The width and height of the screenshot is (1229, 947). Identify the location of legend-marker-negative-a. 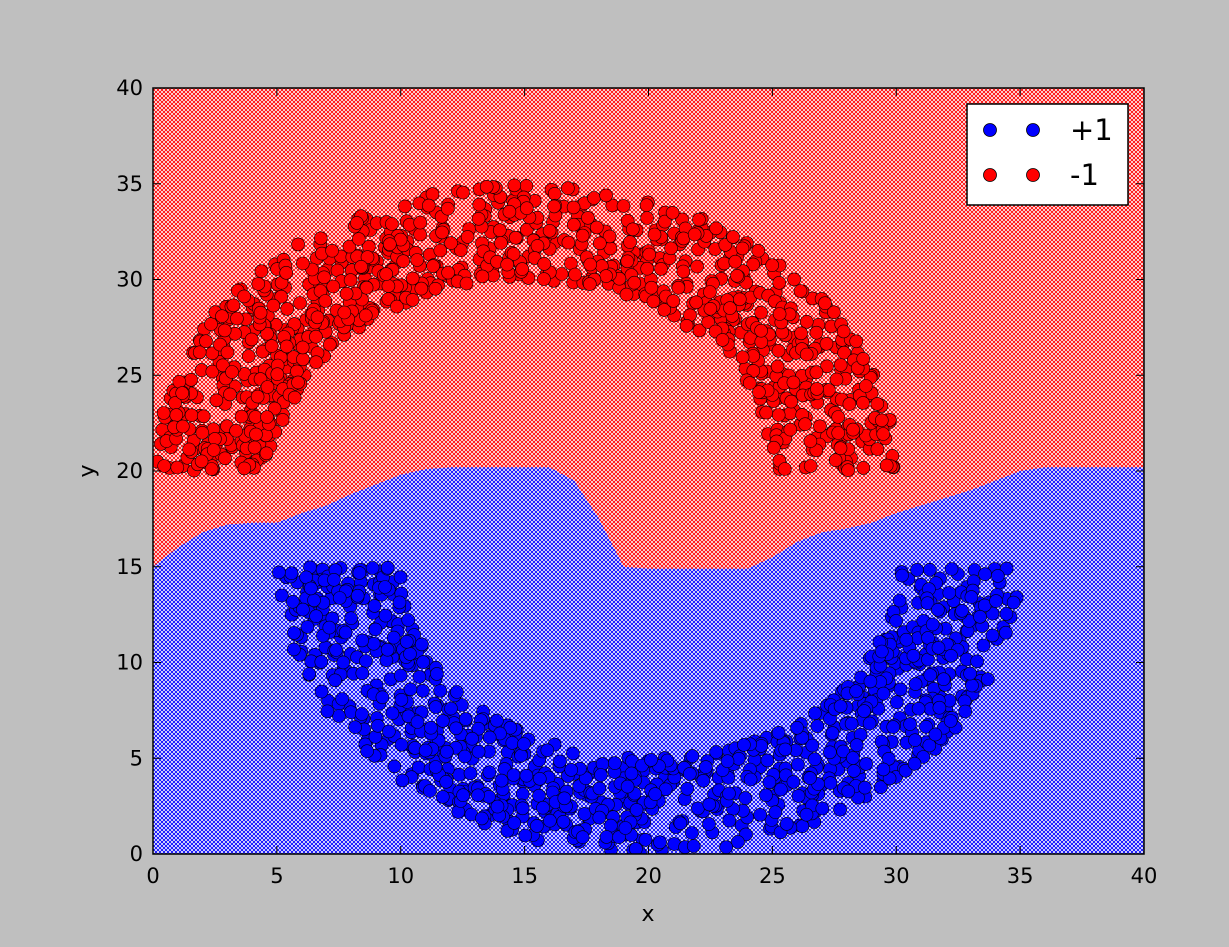
(990, 175).